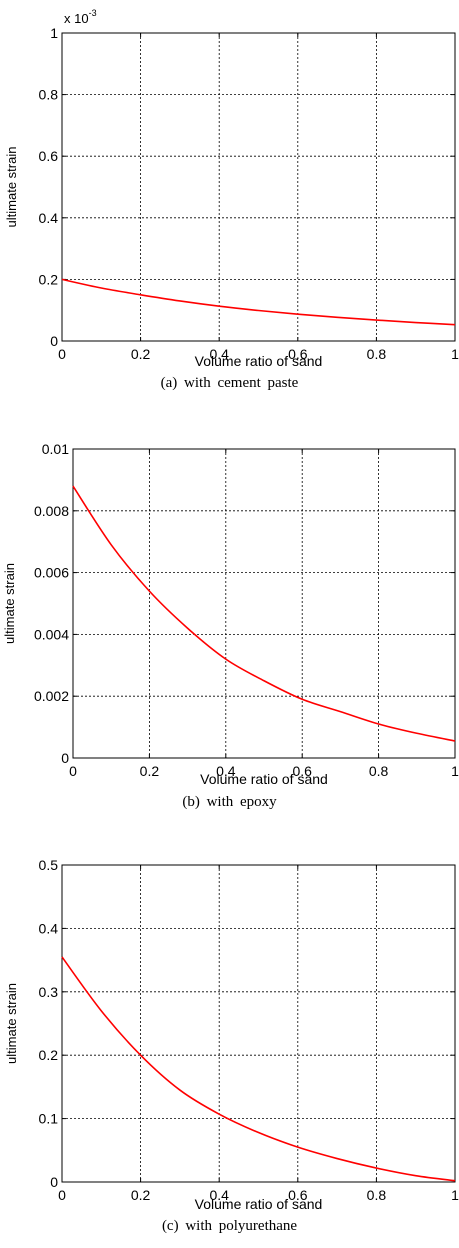 The width and height of the screenshot is (459, 1248). Describe the element at coordinates (258, 302) in the screenshot. I see `series-line` at that location.